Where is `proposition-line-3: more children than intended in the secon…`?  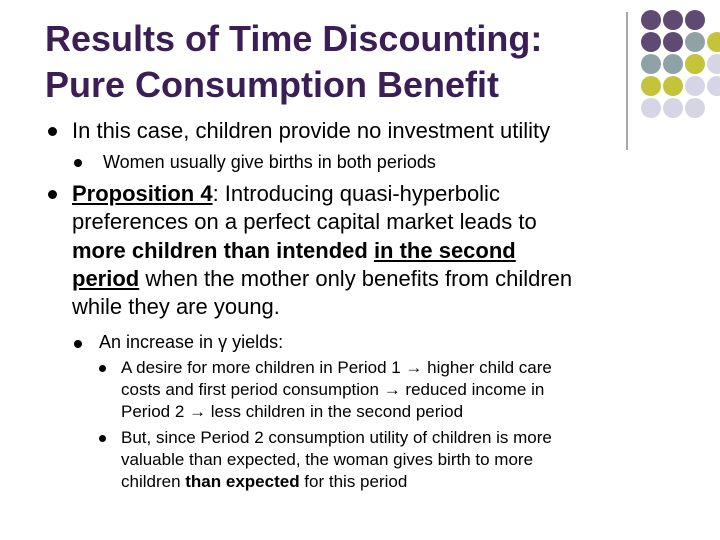
proposition-line-3: more children than intended in the secon… is located at coordinates (294, 251).